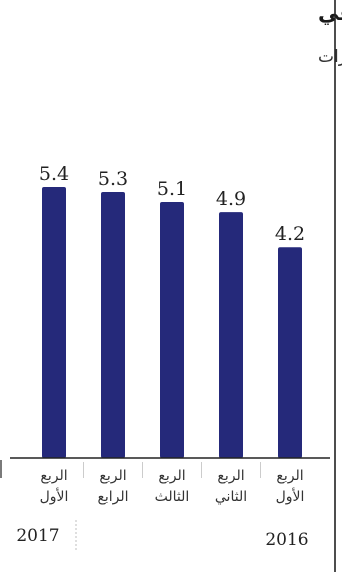 This screenshot has height=572, width=342. I want to click on bar-value-label: 4.9, so click(231, 199).